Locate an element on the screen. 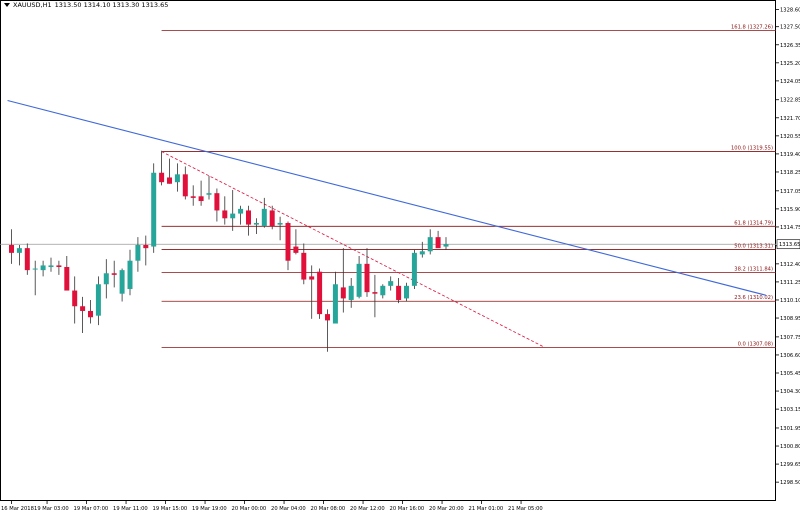 The height and width of the screenshot is (513, 800). price-axis-label: 1322.85 is located at coordinates (790, 101).